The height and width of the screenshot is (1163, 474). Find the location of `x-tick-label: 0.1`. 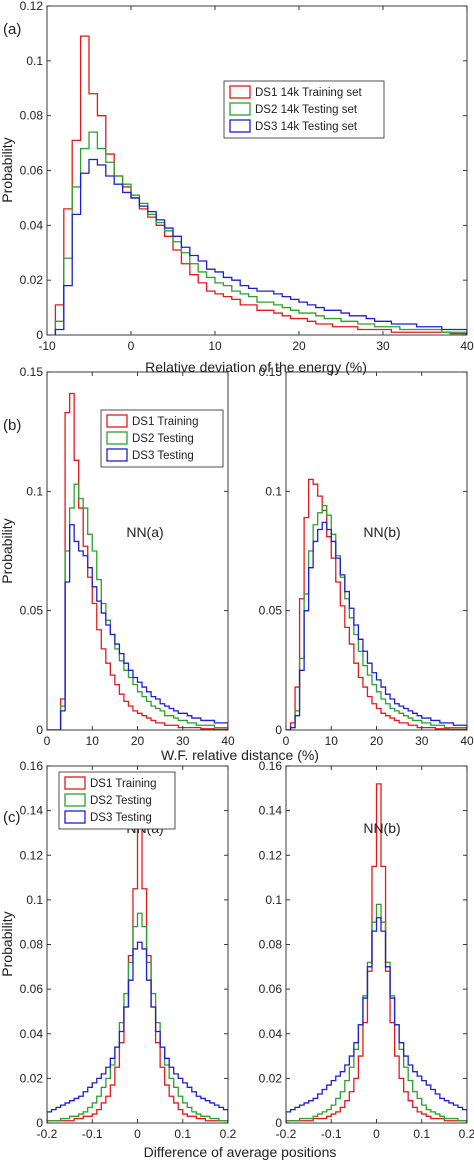

x-tick-label: 0.1 is located at coordinates (421, 1134).